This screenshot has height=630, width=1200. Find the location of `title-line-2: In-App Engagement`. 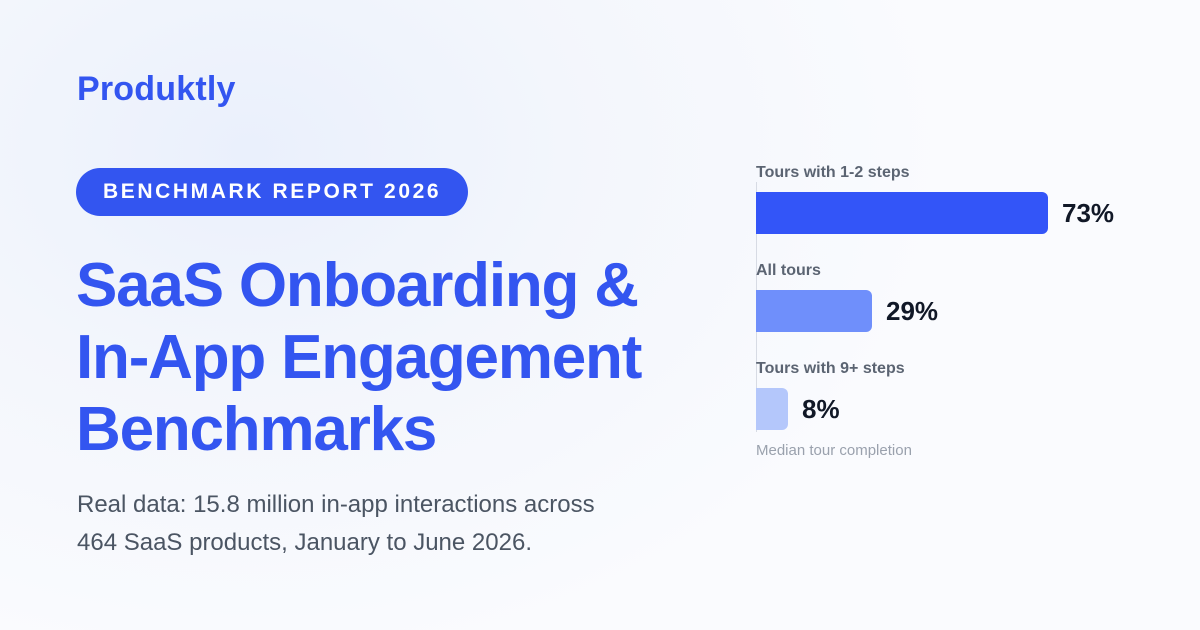

title-line-2: In-App Engagement is located at coordinates (359, 357).